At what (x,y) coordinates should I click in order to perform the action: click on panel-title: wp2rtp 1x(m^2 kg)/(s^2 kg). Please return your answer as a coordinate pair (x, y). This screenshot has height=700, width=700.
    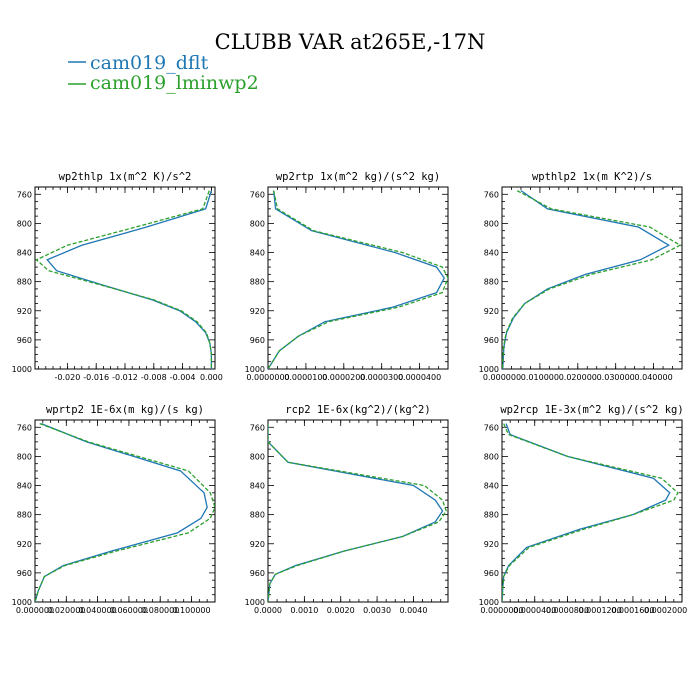
    Looking at the image, I should click on (358, 177).